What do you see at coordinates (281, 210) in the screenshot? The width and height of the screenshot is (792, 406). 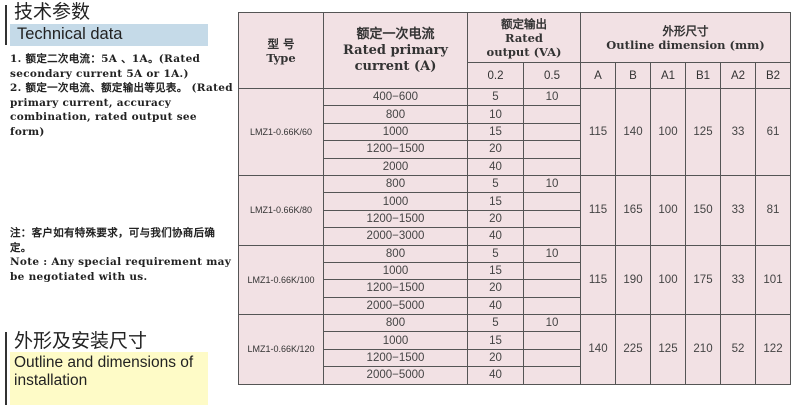 I see `type-cell: LMZ1-0.66K/80` at bounding box center [281, 210].